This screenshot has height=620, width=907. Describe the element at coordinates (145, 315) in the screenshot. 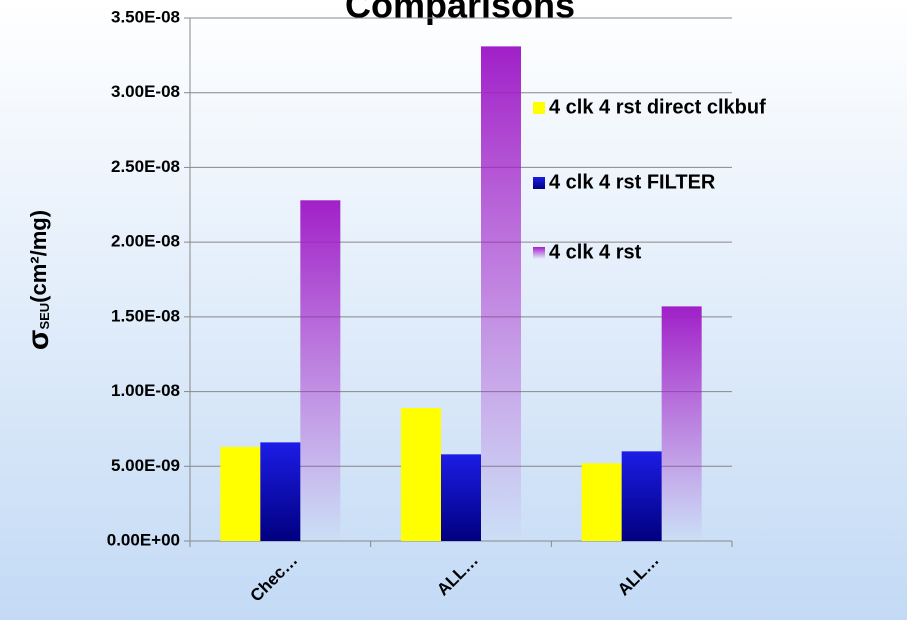

I see `y-tick-label: 1.50E-08` at that location.